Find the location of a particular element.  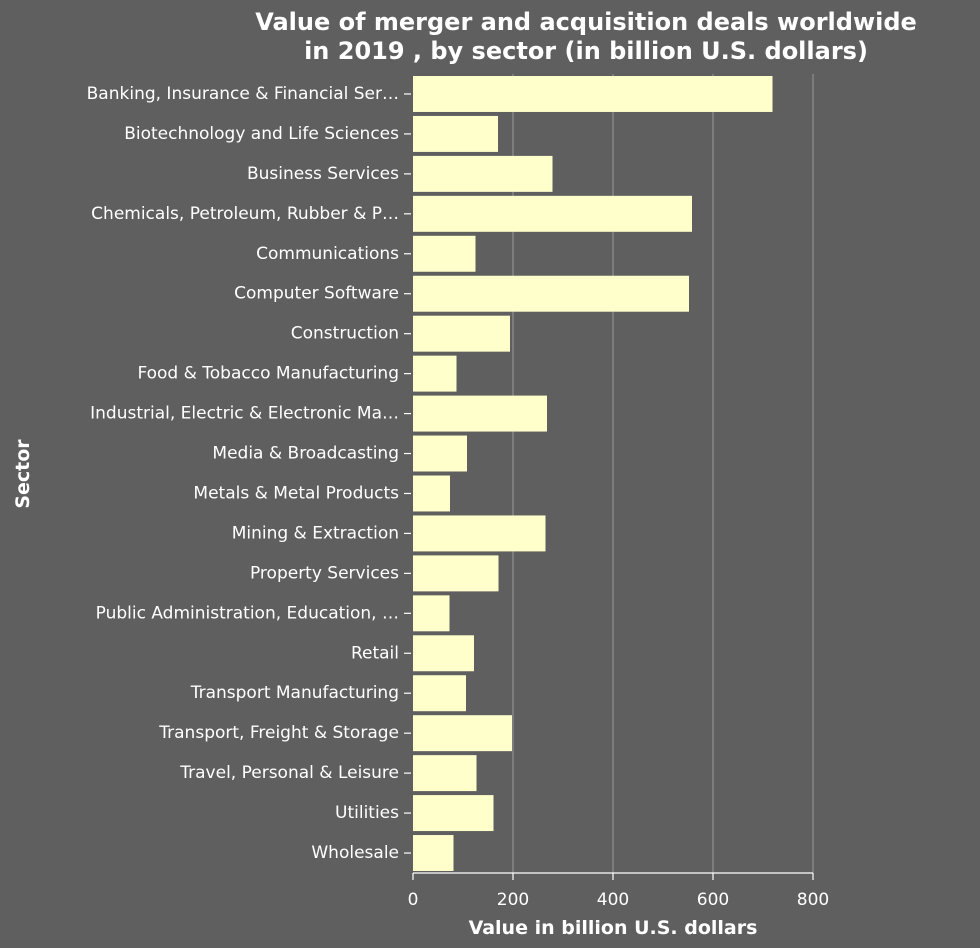

y-axis-label: Sector is located at coordinates (23, 474).